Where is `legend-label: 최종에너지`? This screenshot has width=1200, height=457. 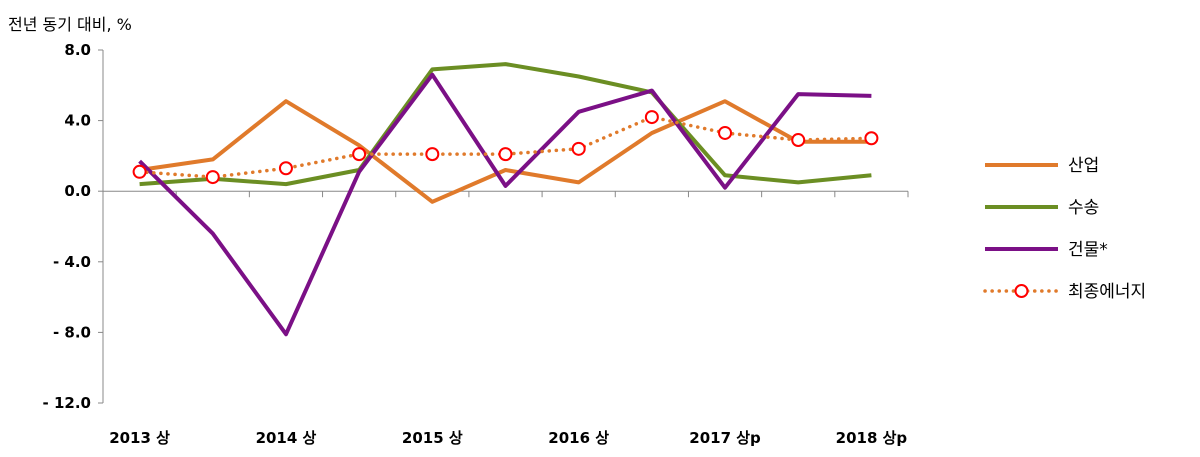
legend-label: 최종에너지 is located at coordinates (1107, 292).